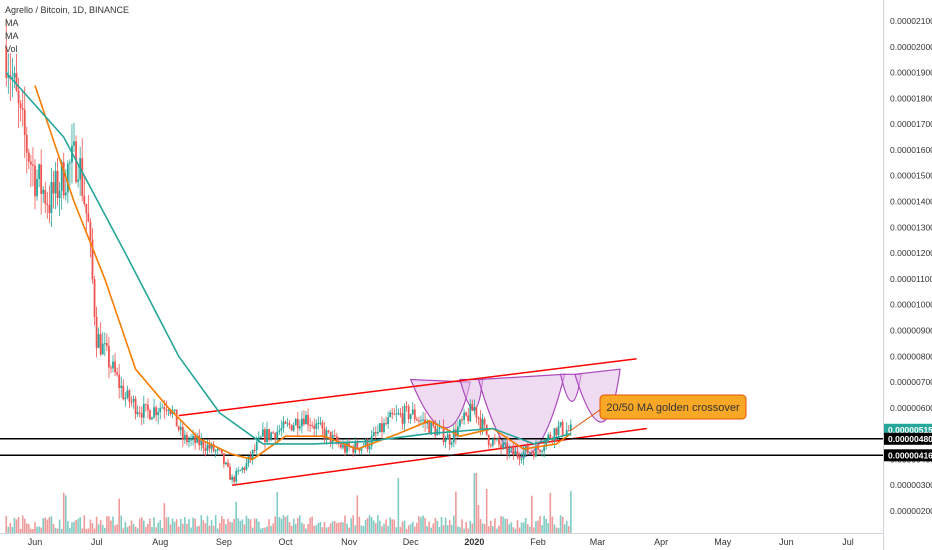  I want to click on ma-fast-legend: MA, so click(12, 23).